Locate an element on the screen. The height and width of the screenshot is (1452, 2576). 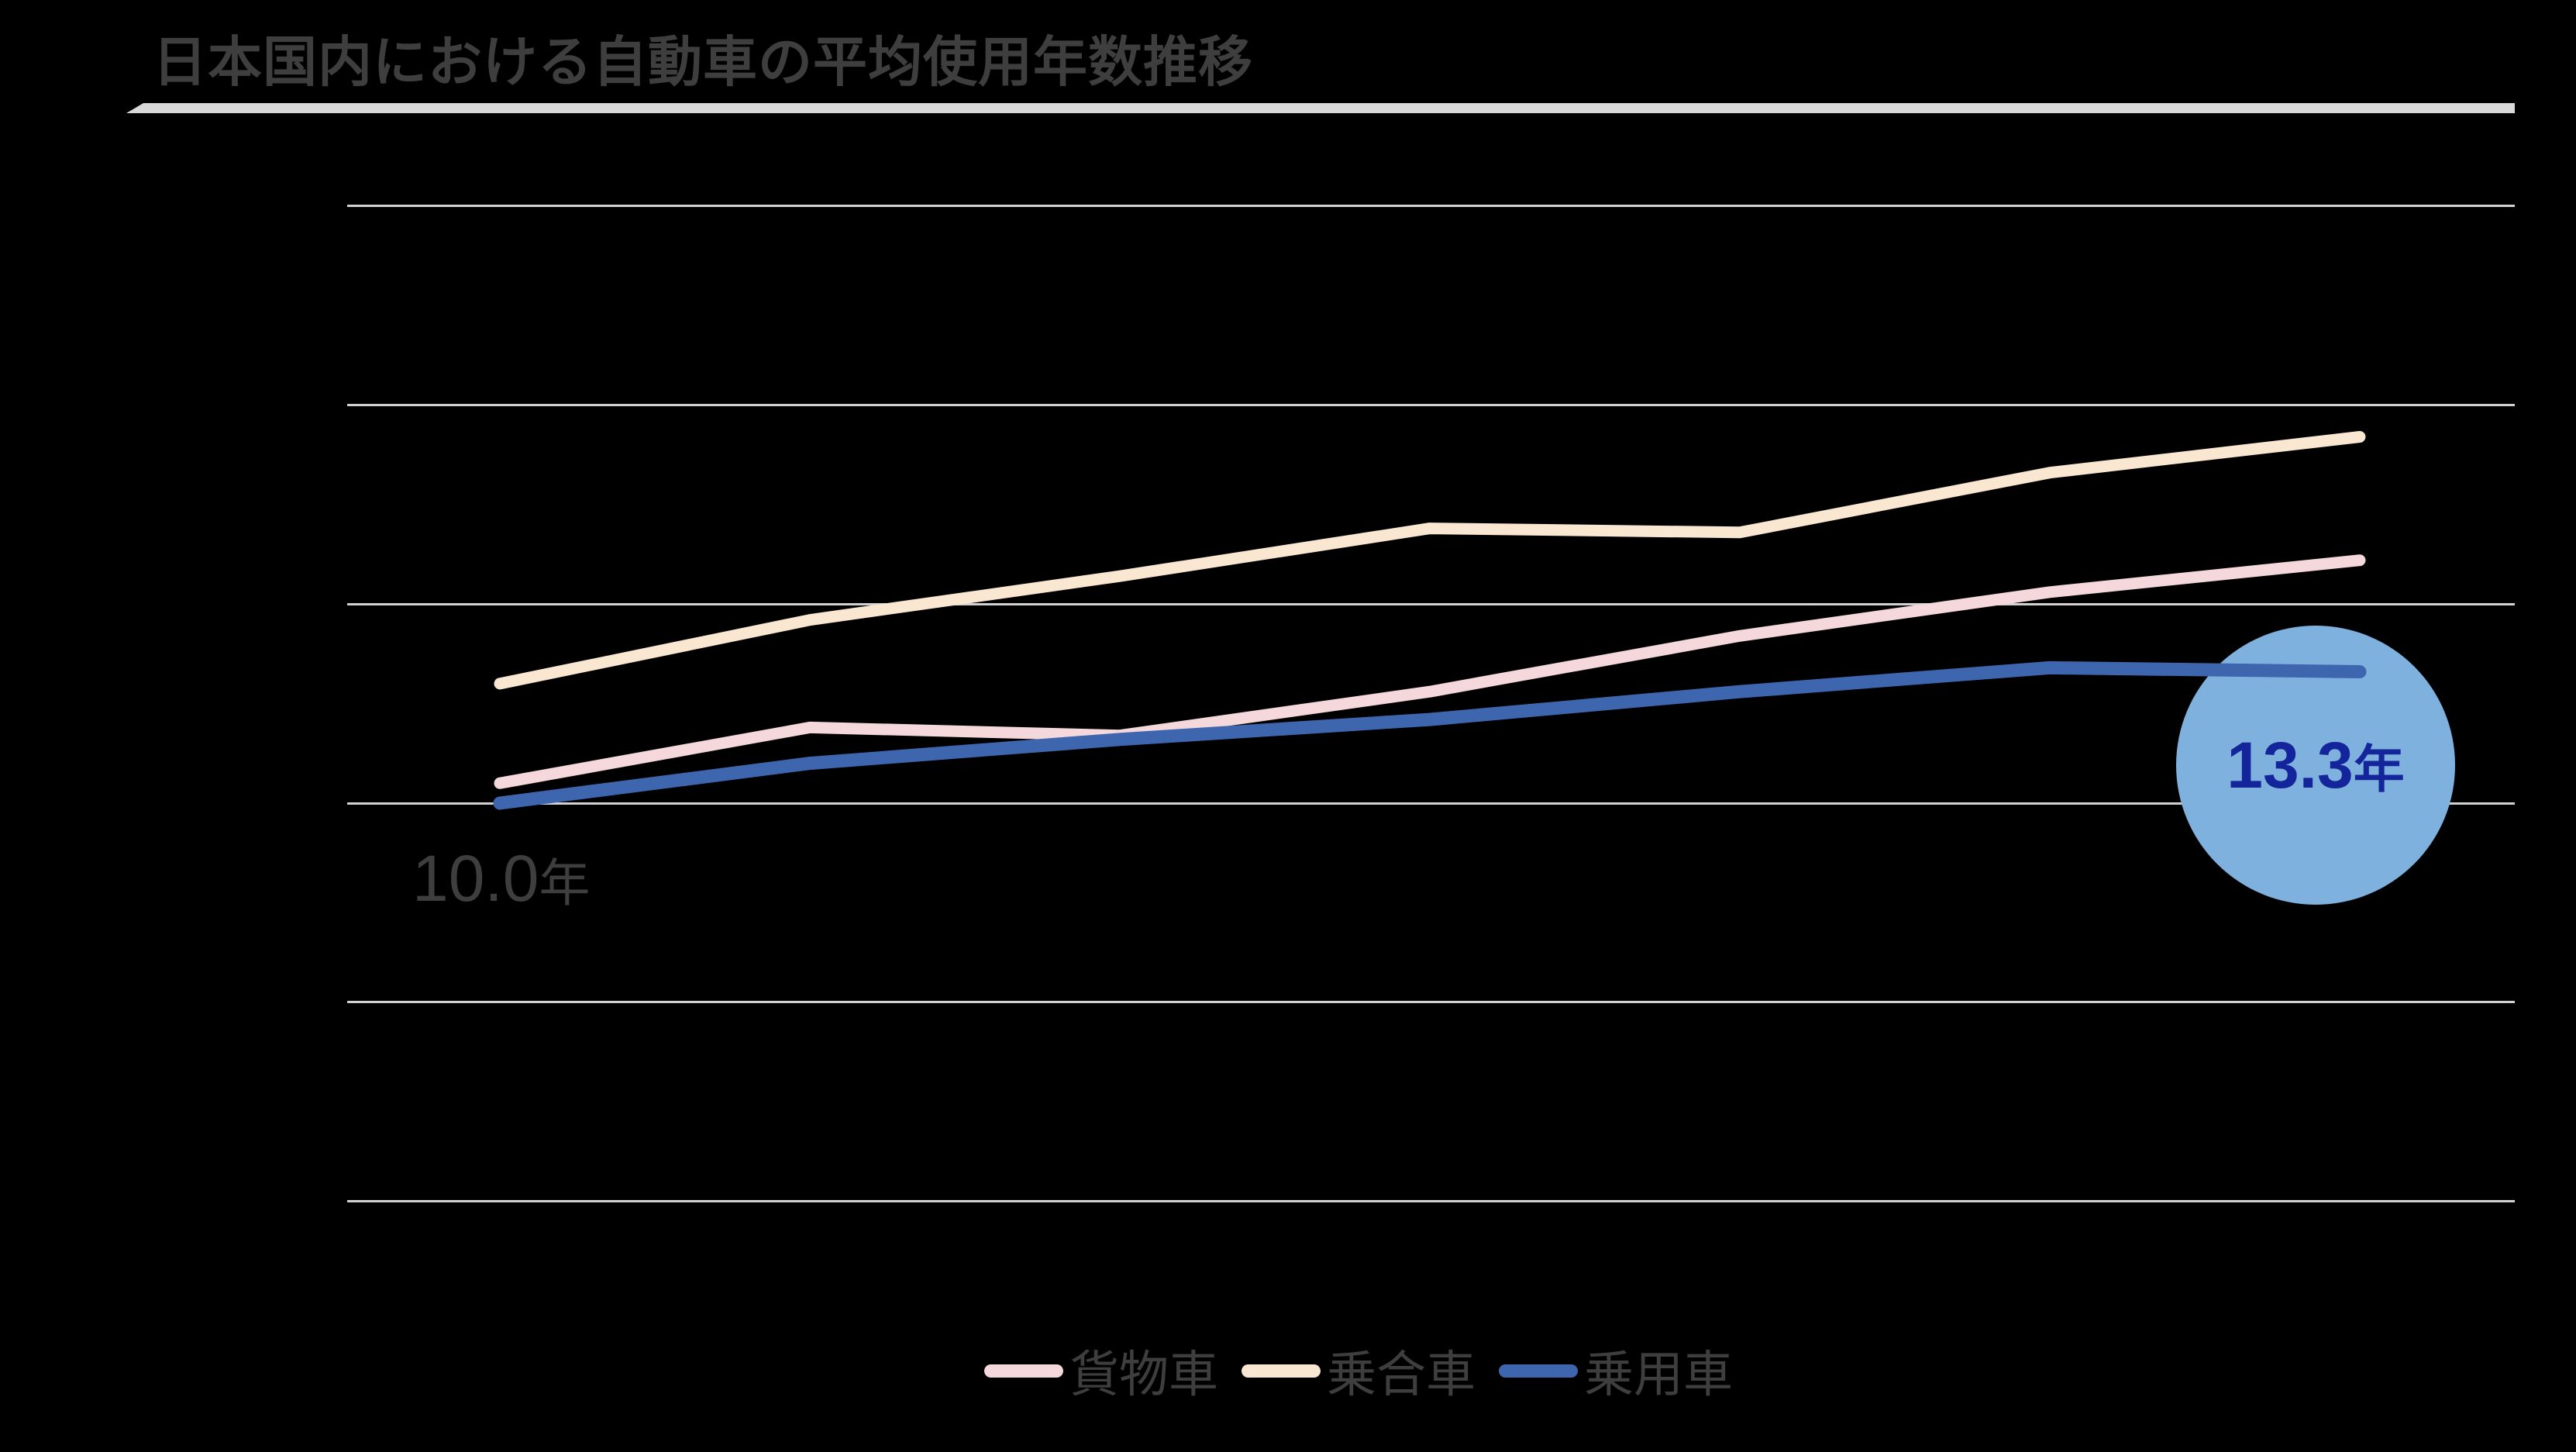
legend-item-passenger-car: 乗用車 is located at coordinates (1616, 1370).